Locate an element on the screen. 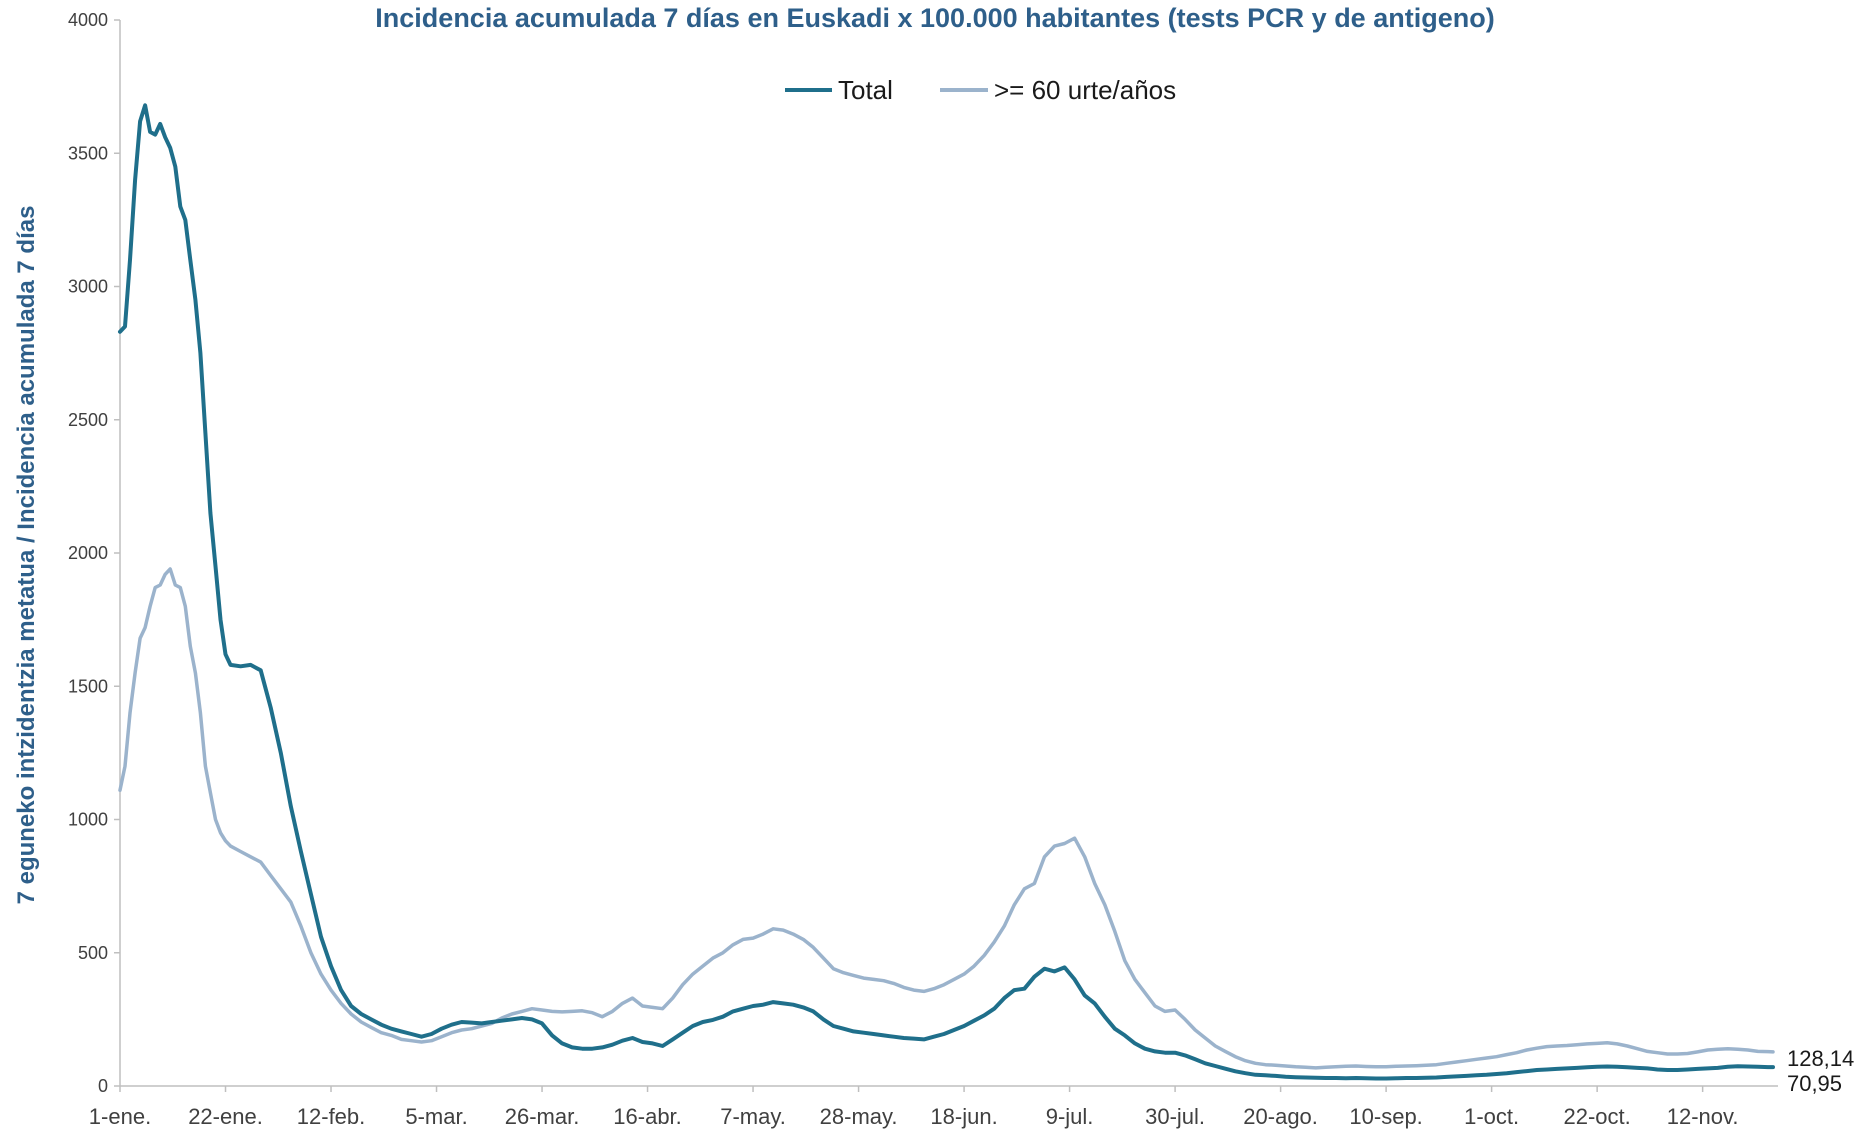  x-tick-label: 12-nov. is located at coordinates (1703, 1116).